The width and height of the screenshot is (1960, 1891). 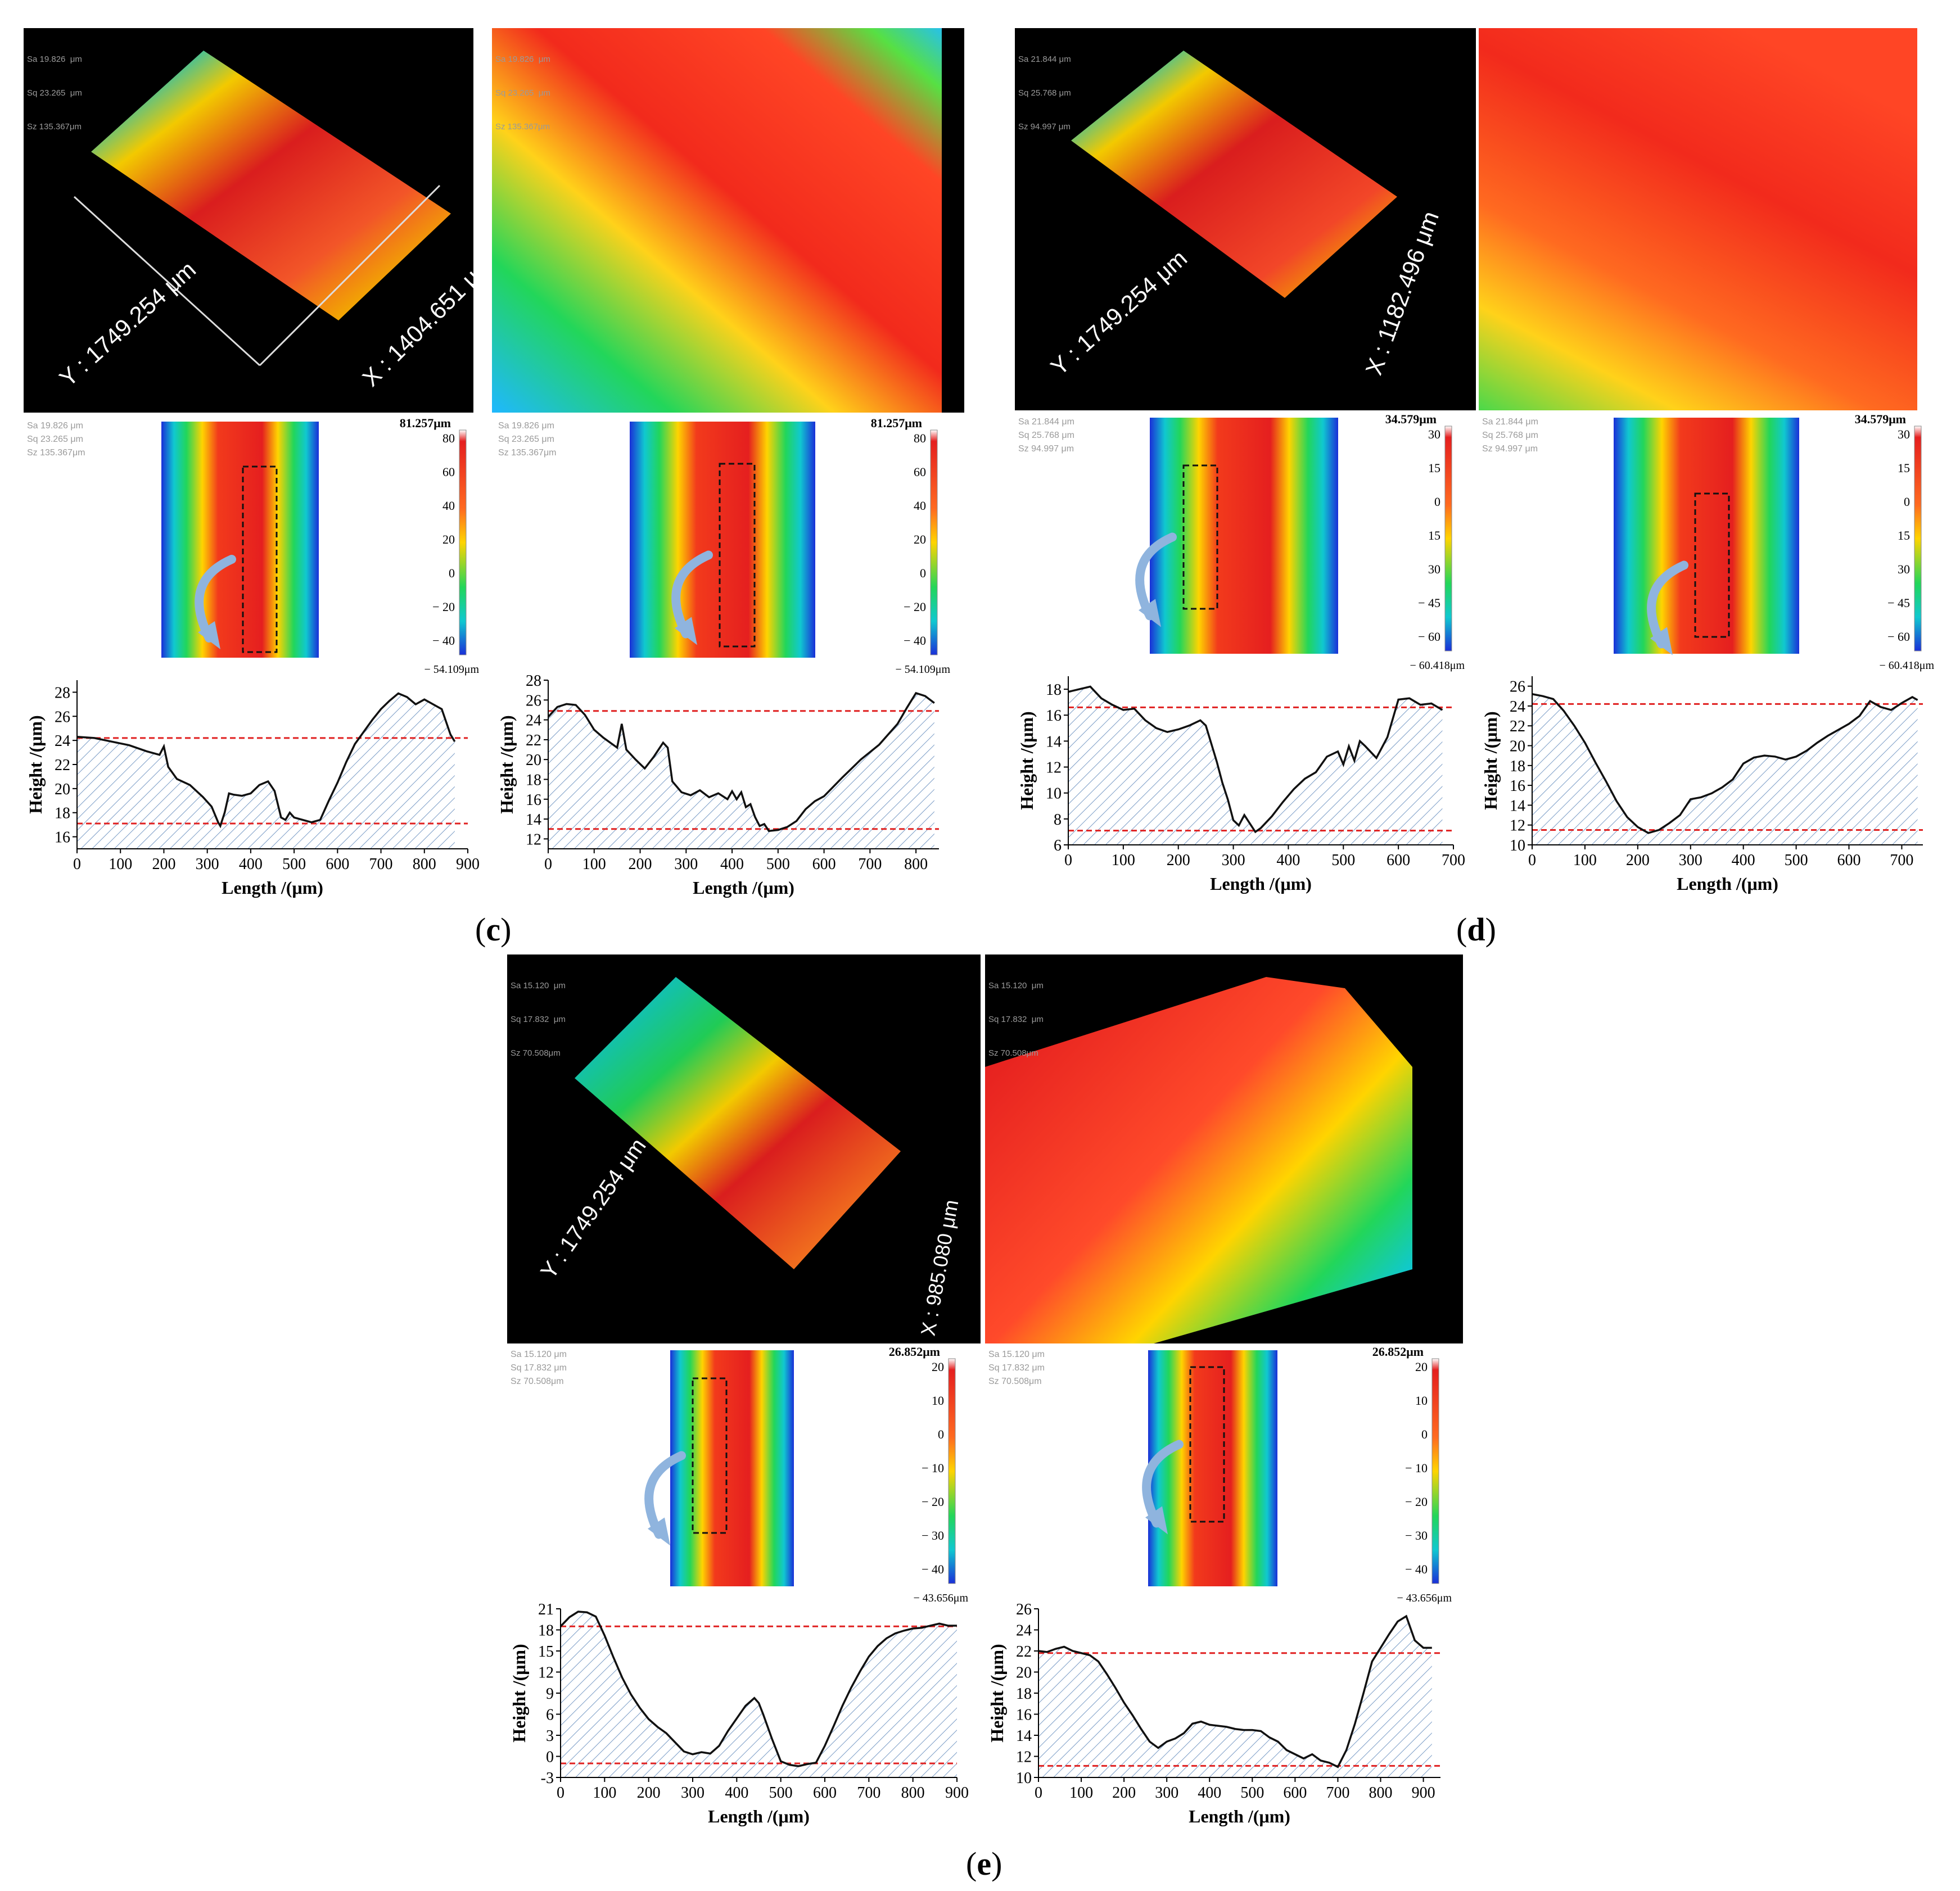 What do you see at coordinates (1058, 845) in the screenshot?
I see `y-tick-label: 6` at bounding box center [1058, 845].